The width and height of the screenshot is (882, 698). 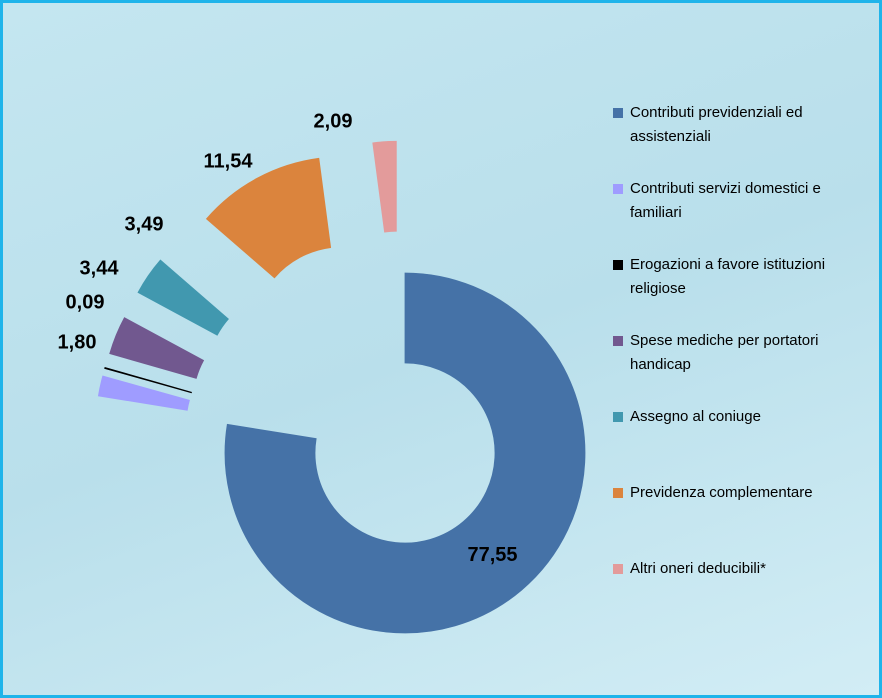 What do you see at coordinates (492, 555) in the screenshot?
I see `data-label: 77,55` at bounding box center [492, 555].